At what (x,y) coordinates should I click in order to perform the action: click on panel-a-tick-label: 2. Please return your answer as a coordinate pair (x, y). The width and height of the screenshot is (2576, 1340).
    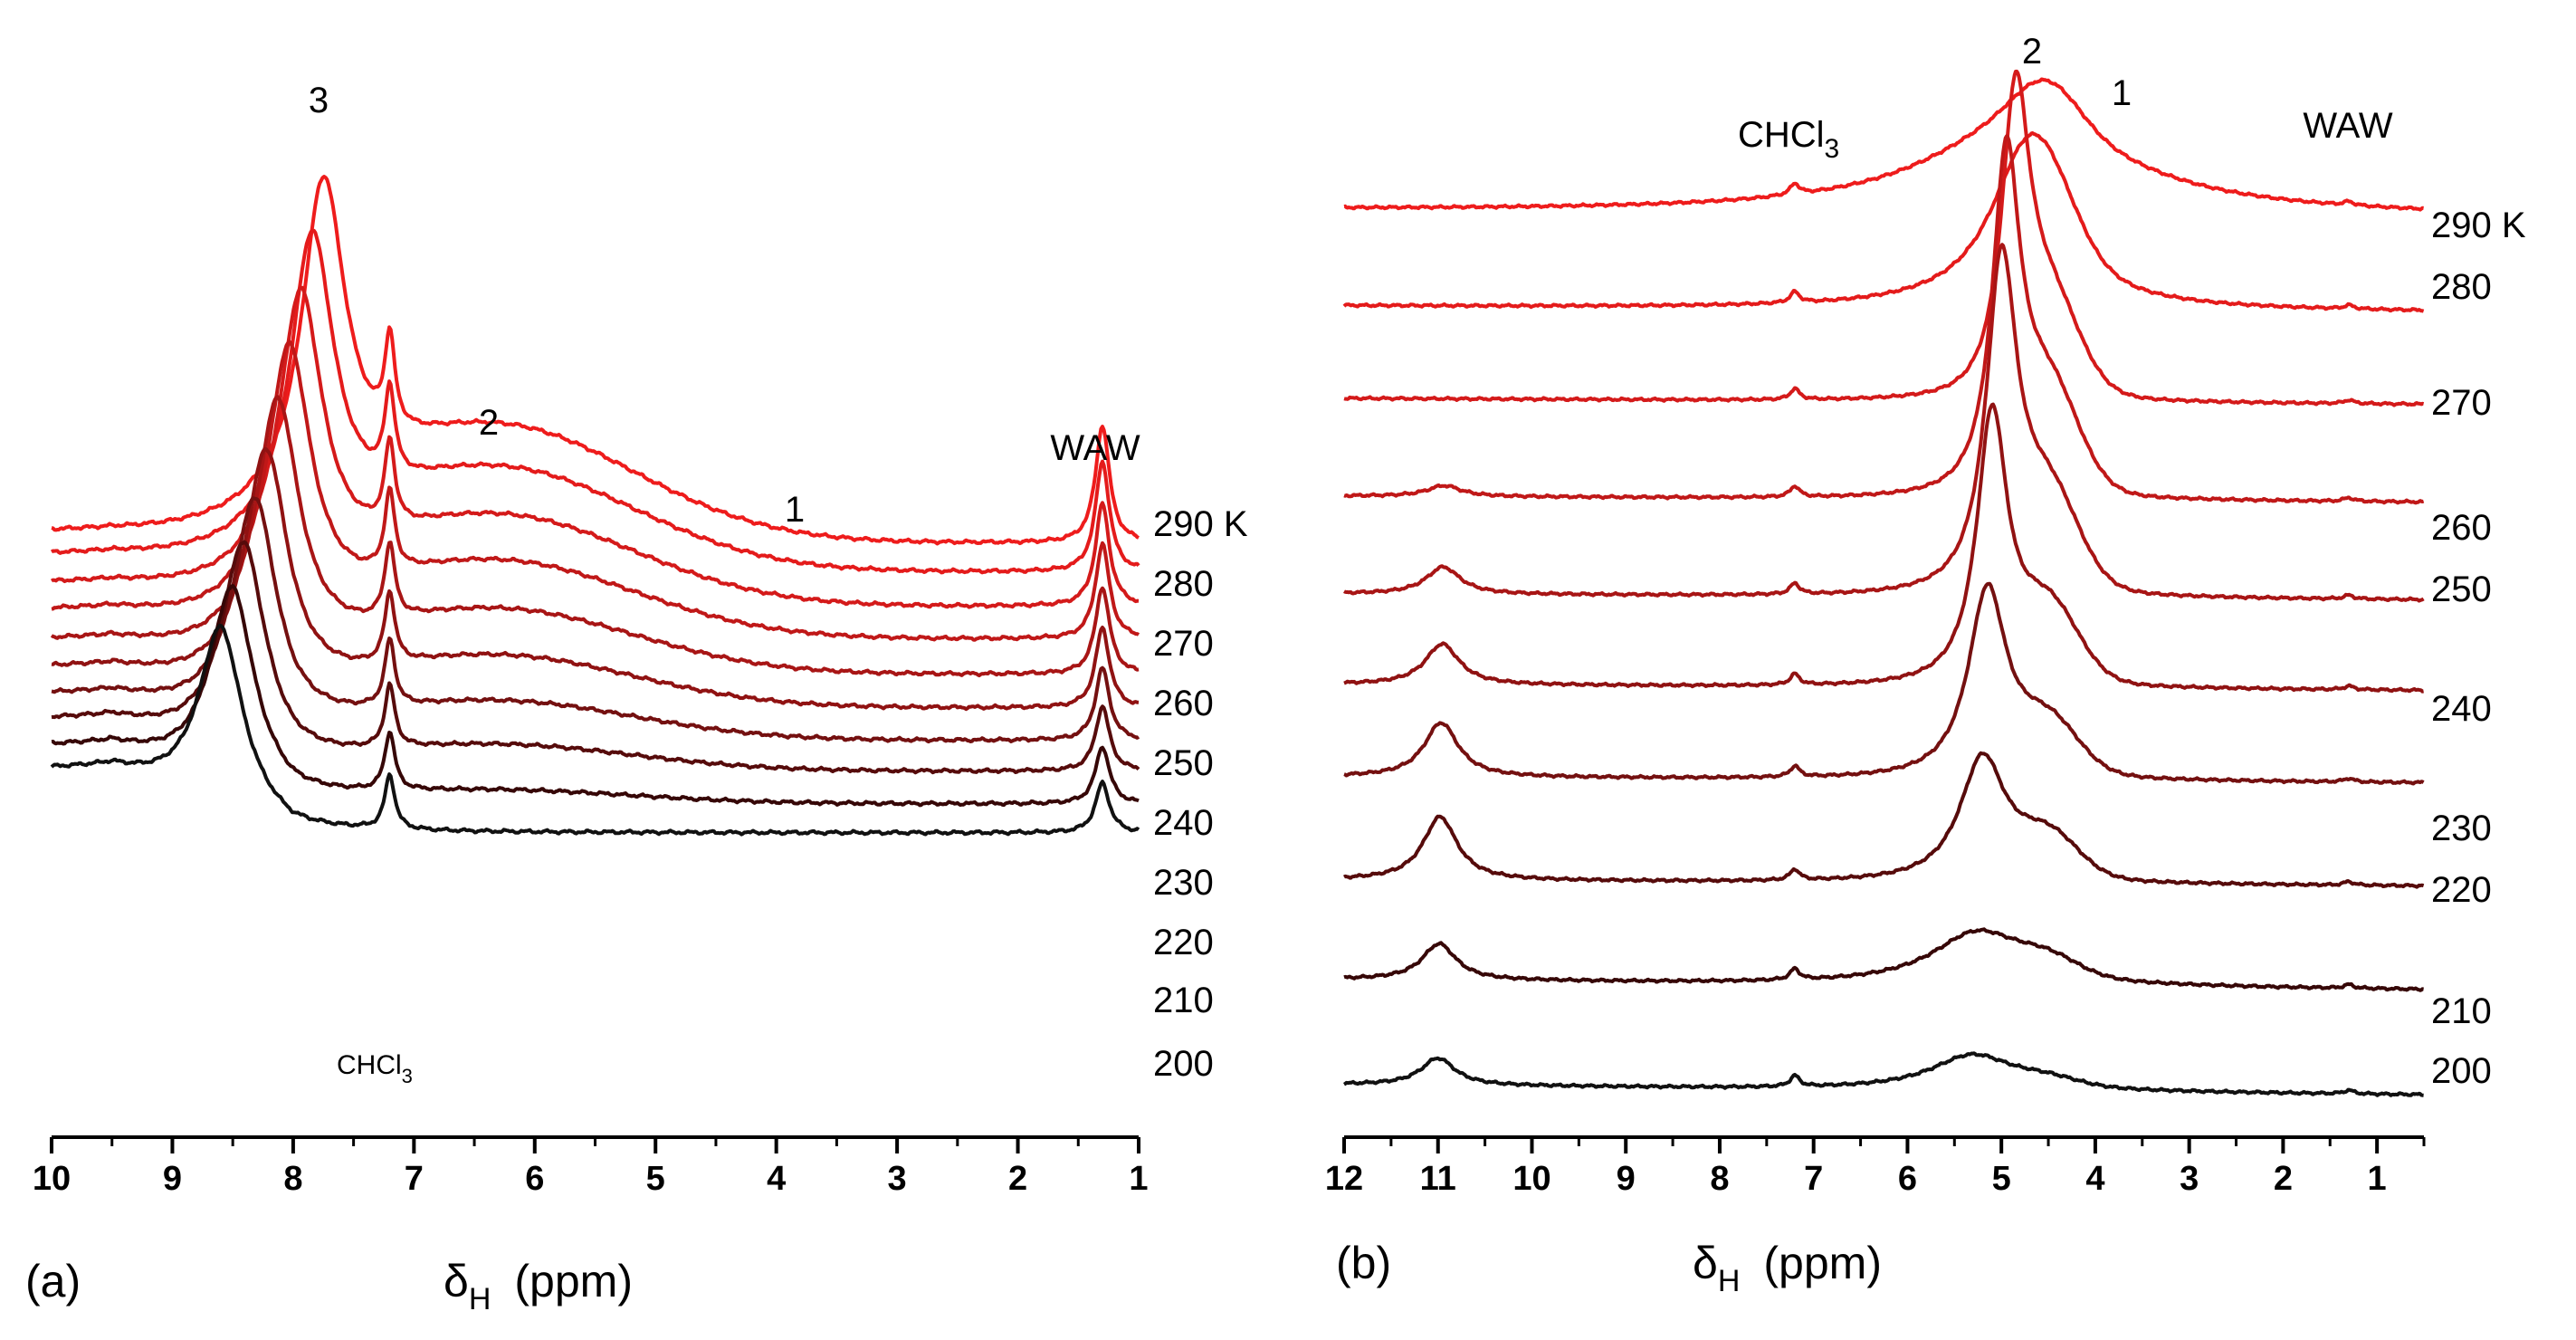
    Looking at the image, I should click on (1017, 1179).